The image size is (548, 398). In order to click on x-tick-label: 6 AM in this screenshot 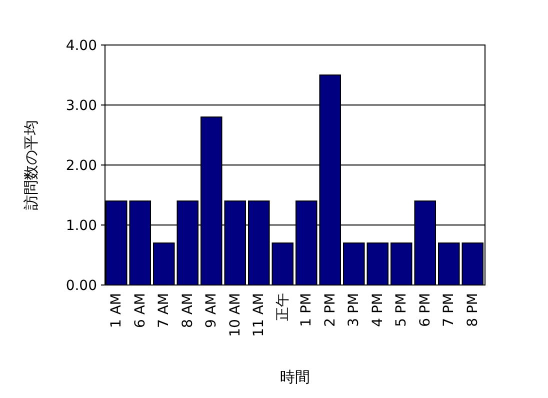, I will do `click(140, 310)`.